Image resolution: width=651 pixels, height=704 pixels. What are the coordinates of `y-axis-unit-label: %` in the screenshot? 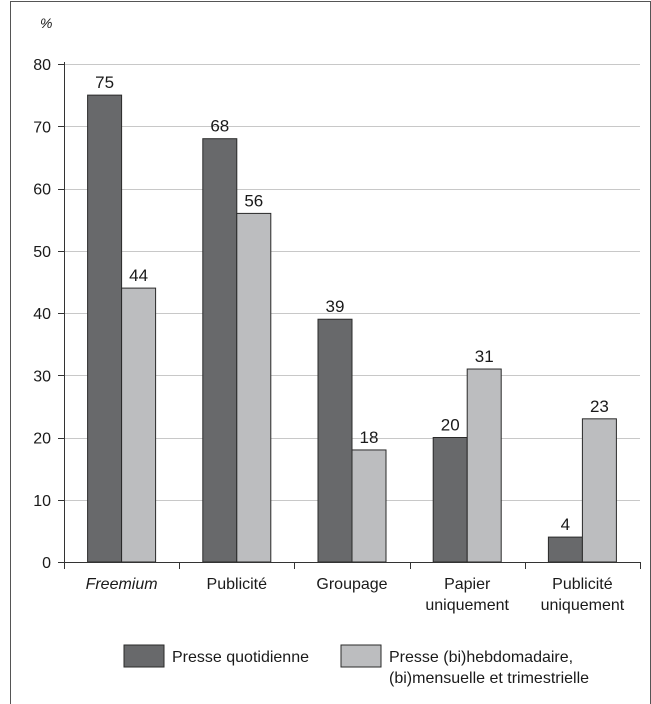 It's located at (46, 23).